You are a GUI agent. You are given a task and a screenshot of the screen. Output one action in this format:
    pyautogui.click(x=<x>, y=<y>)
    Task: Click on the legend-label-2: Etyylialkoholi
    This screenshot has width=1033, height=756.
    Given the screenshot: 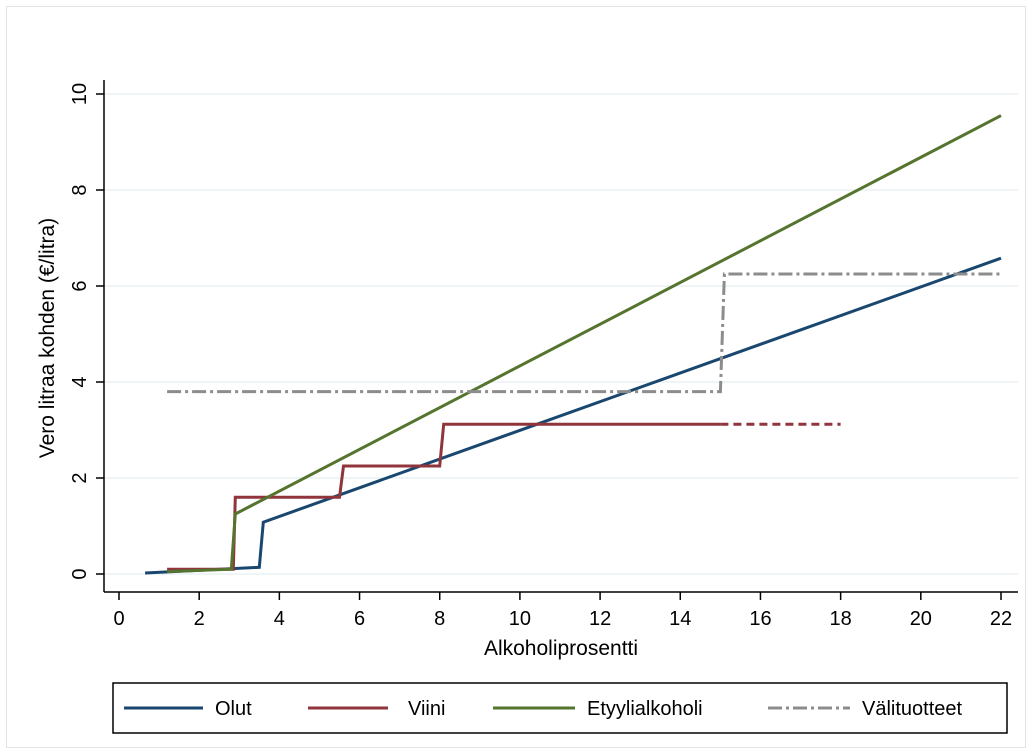 What is the action you would take?
    pyautogui.click(x=645, y=709)
    